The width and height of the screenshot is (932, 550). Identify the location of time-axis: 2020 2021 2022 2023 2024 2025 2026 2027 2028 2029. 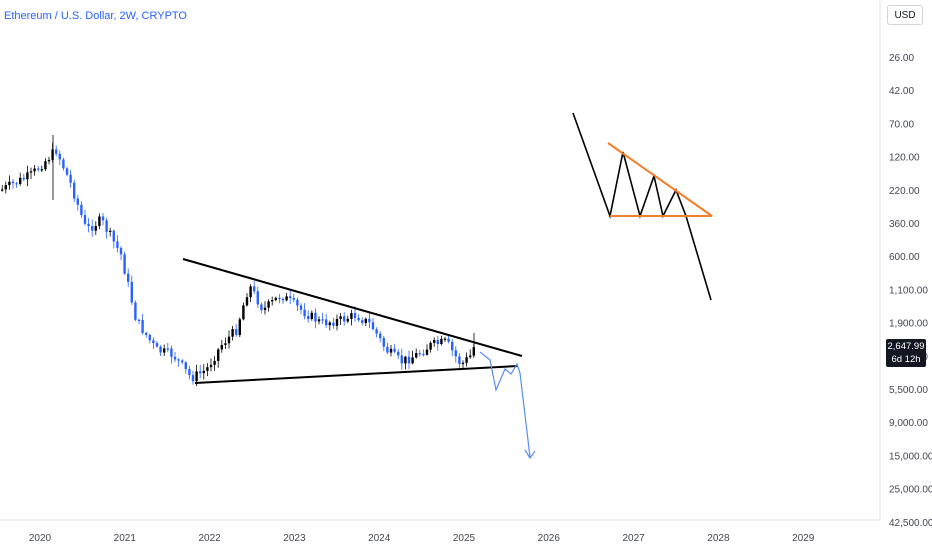
(422, 538).